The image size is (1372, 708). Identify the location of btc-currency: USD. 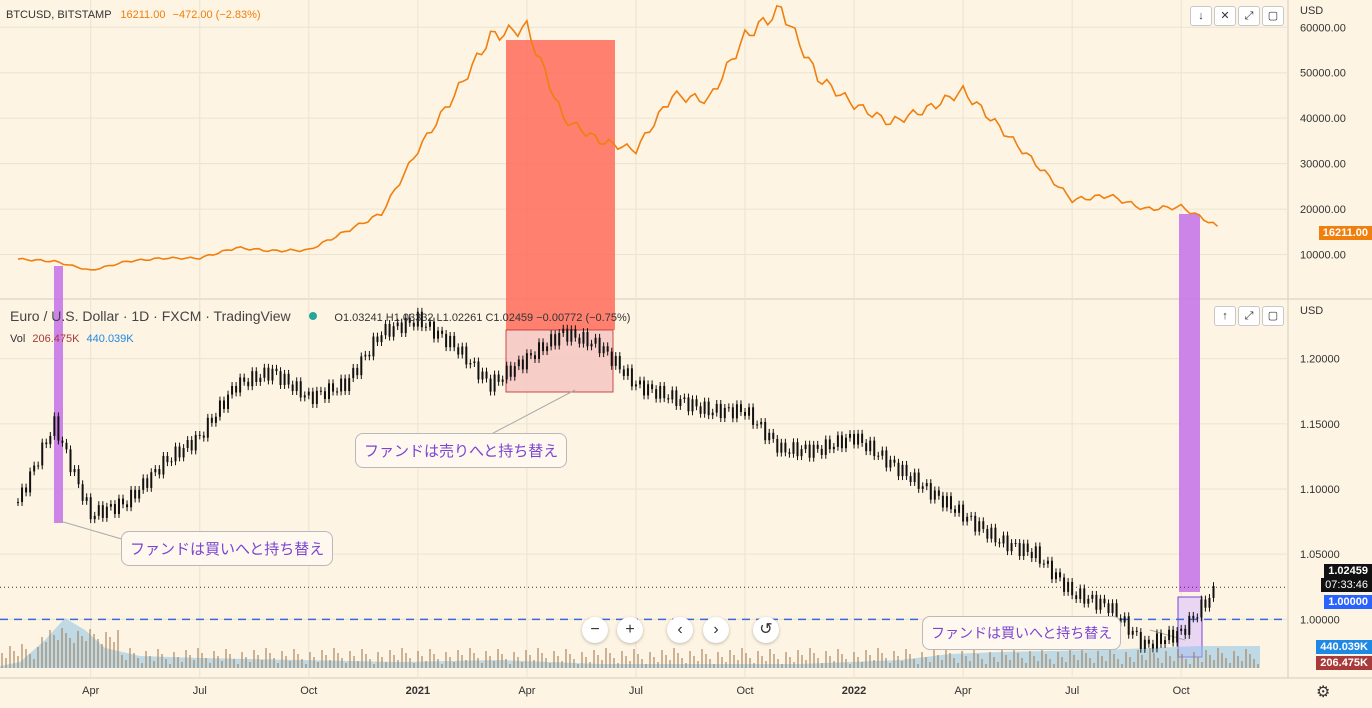
(1312, 11).